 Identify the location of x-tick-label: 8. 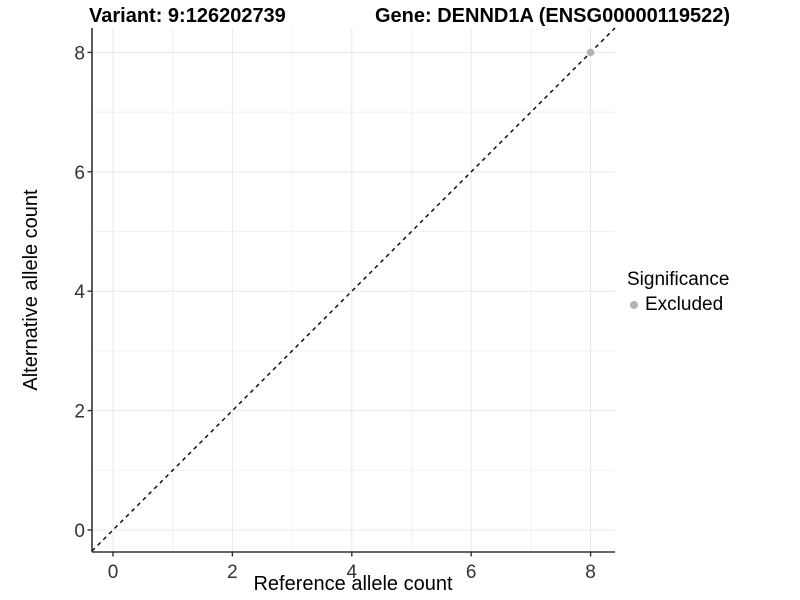
(590, 572).